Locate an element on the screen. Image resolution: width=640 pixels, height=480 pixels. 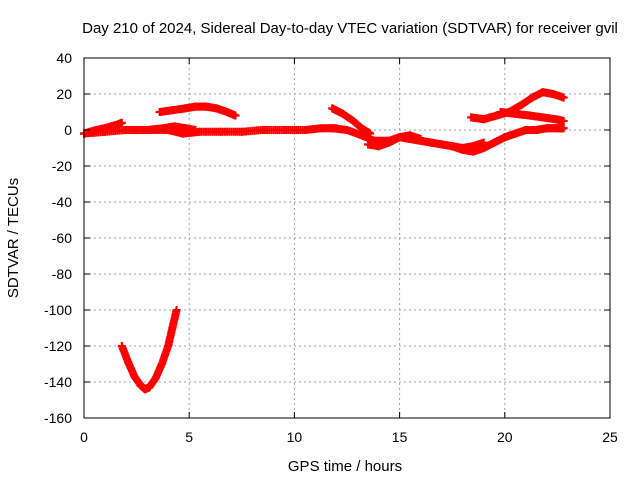
x-tick-label: 20 is located at coordinates (505, 437).